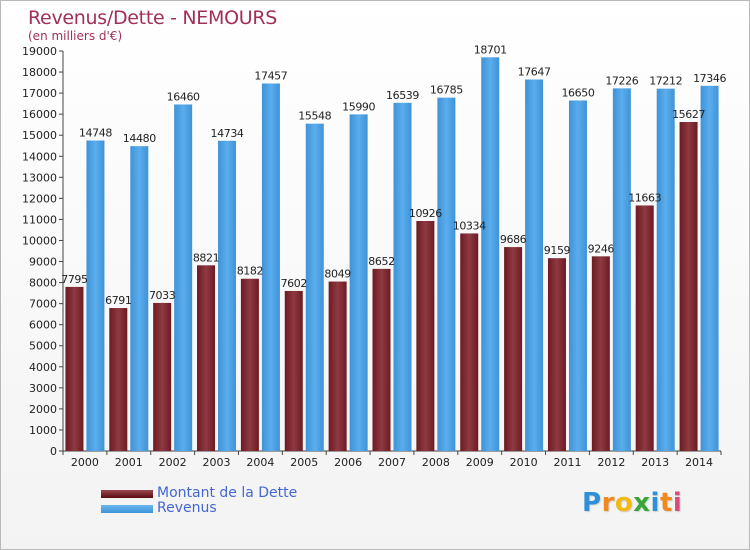  I want to click on debt-value-label: 8182, so click(250, 271).